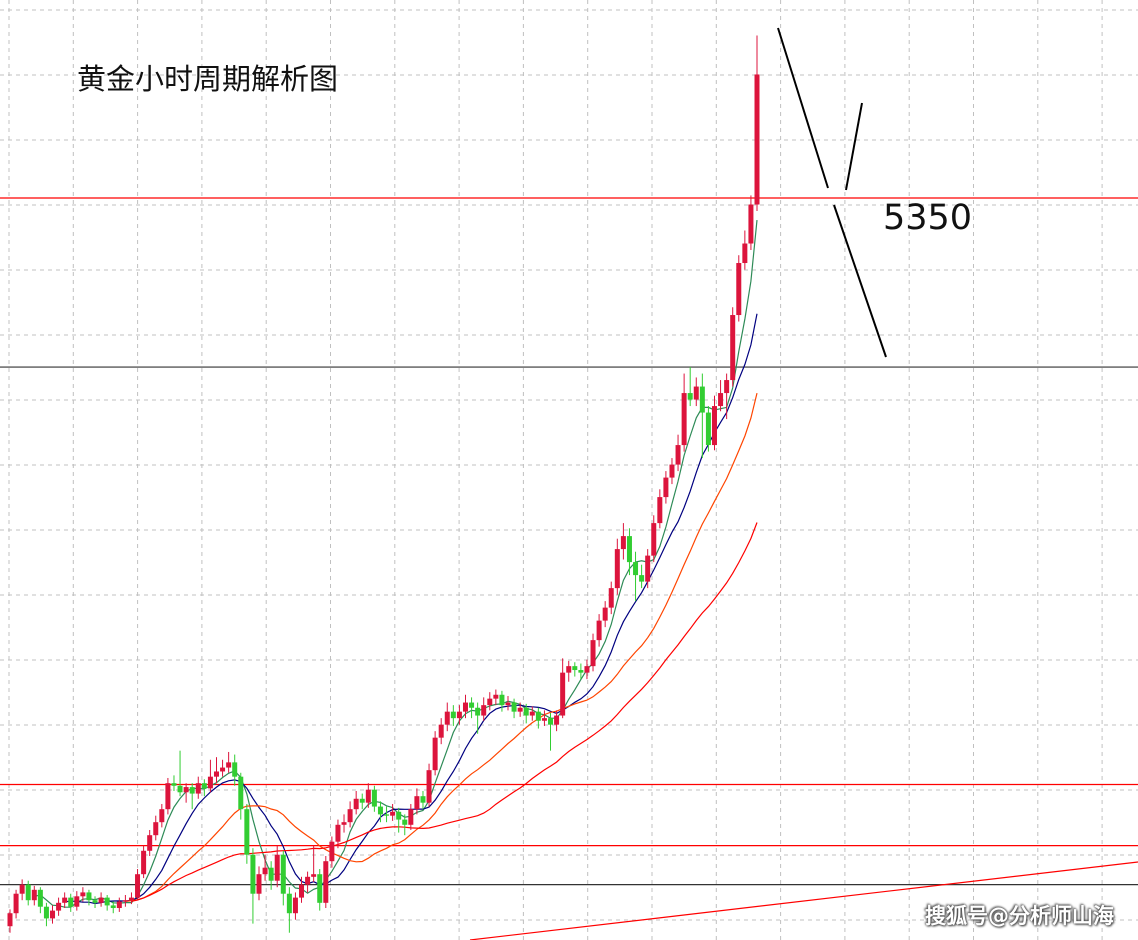 This screenshot has width=1138, height=940. Describe the element at coordinates (854, 146) in the screenshot. I see `projection-line-up` at that location.